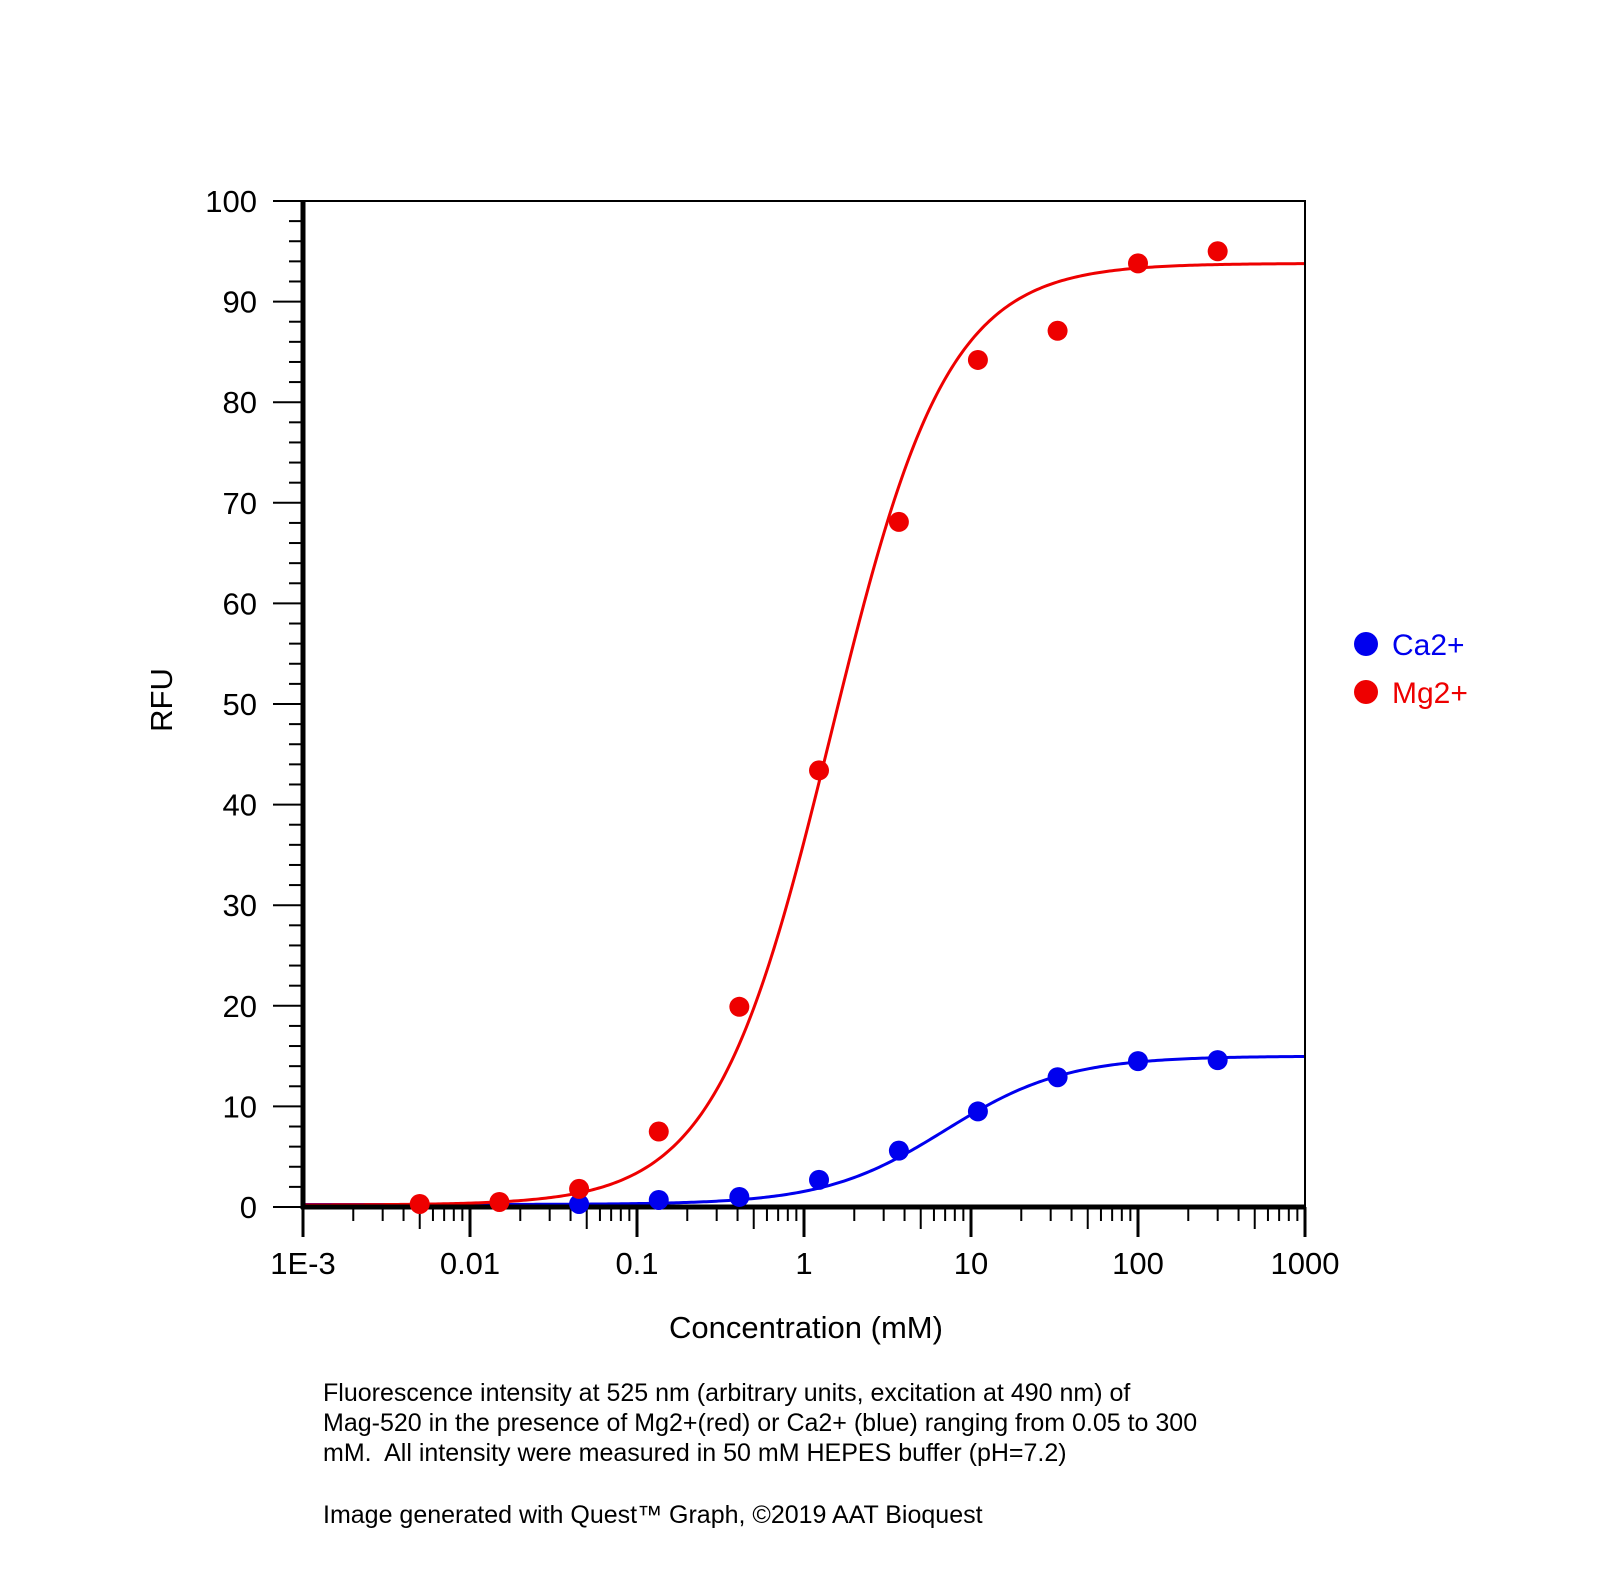  I want to click on y-tick-label: 70, so click(240, 503).